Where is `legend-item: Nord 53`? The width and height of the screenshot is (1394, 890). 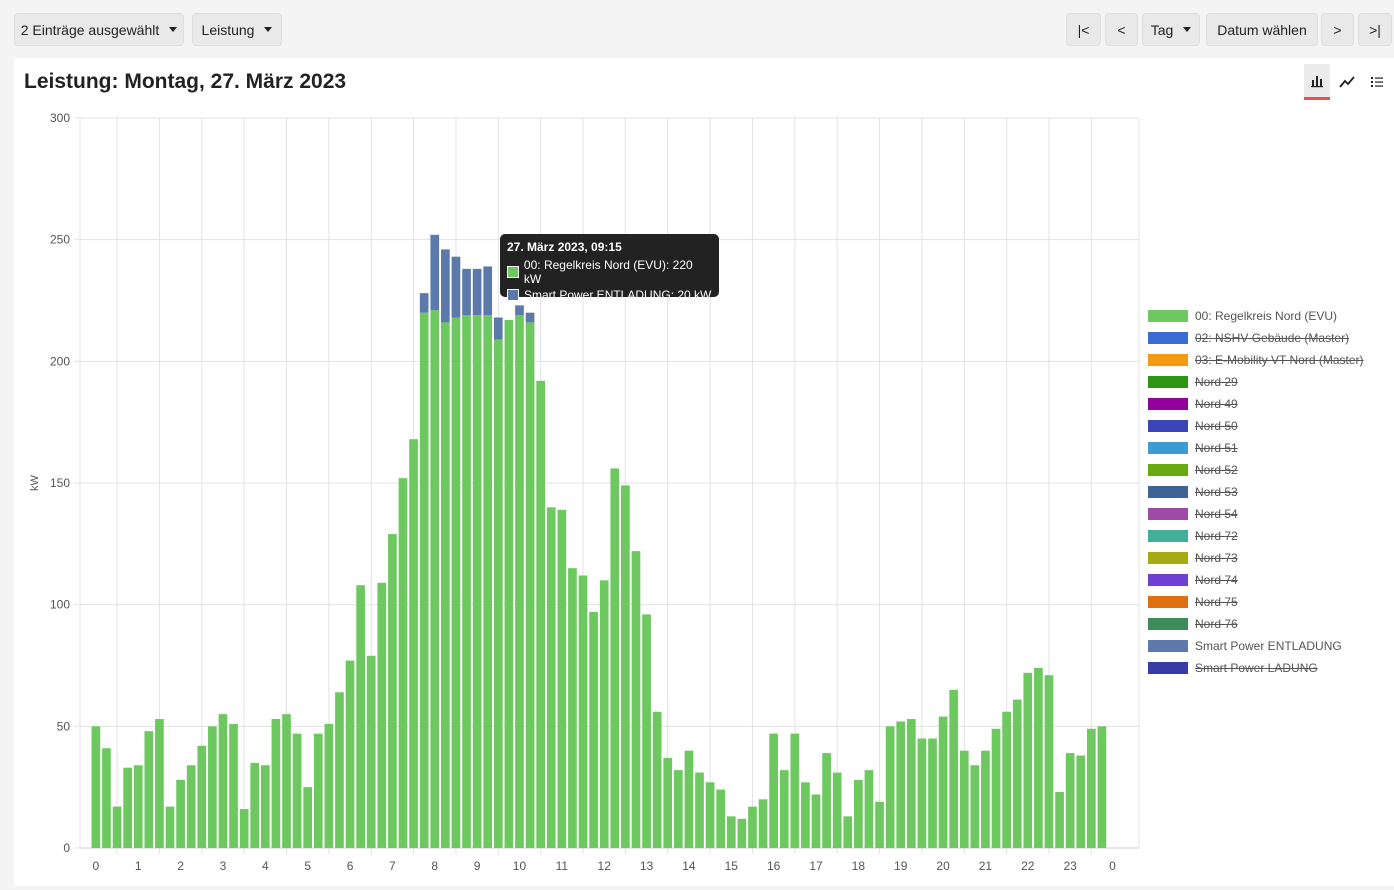 legend-item: Nord 53 is located at coordinates (1193, 492).